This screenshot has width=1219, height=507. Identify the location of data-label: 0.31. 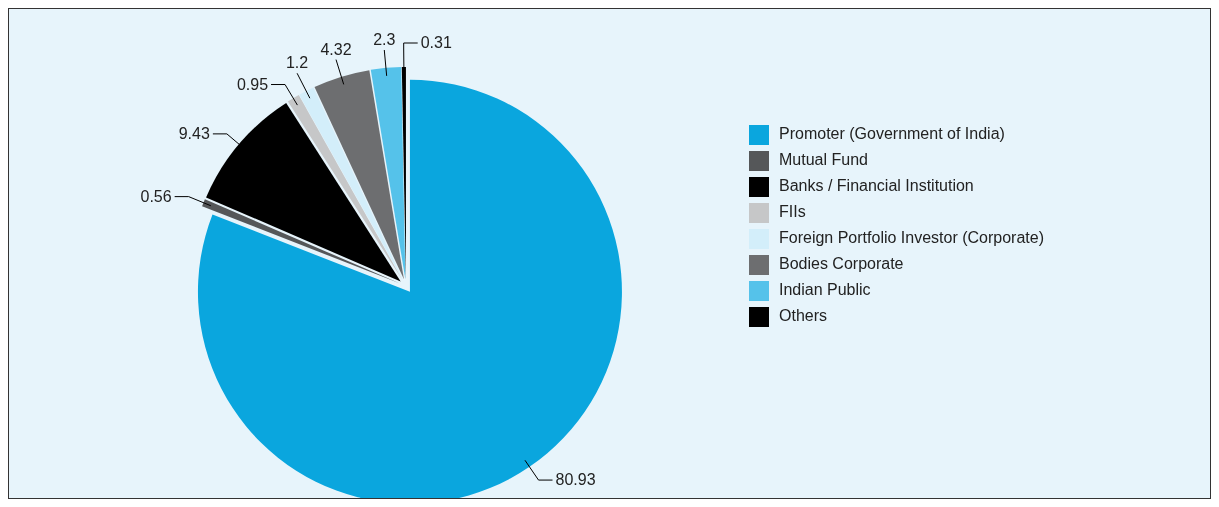
(436, 43).